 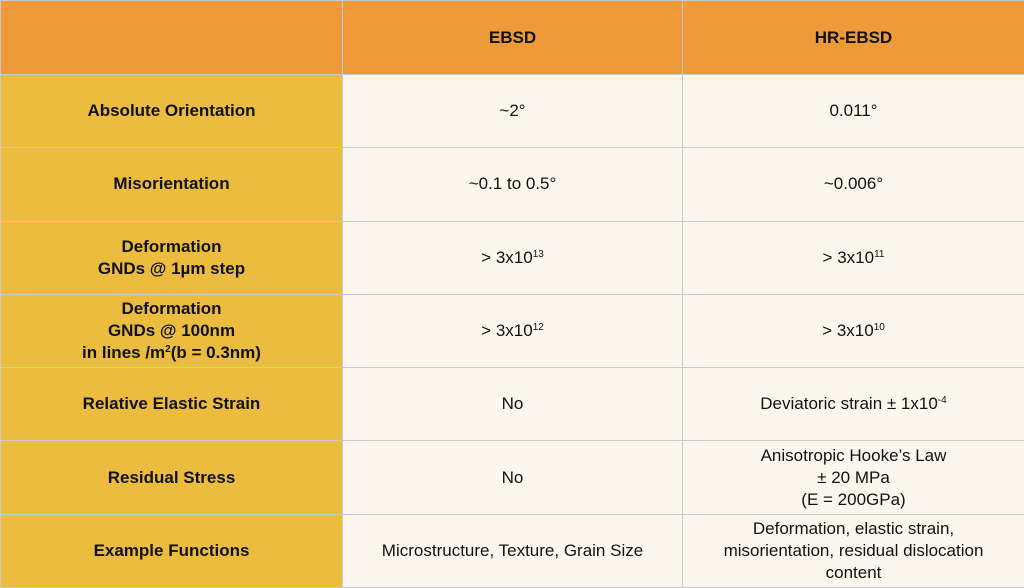 I want to click on table-row: Absolute Orientation ~2° 0.011°, so click(x=512, y=111).